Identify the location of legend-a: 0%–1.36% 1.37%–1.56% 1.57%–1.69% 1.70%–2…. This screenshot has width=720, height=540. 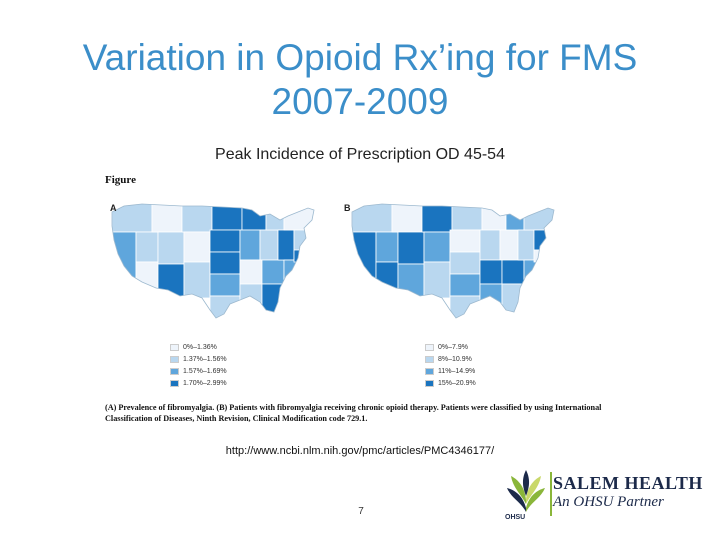
(198, 365).